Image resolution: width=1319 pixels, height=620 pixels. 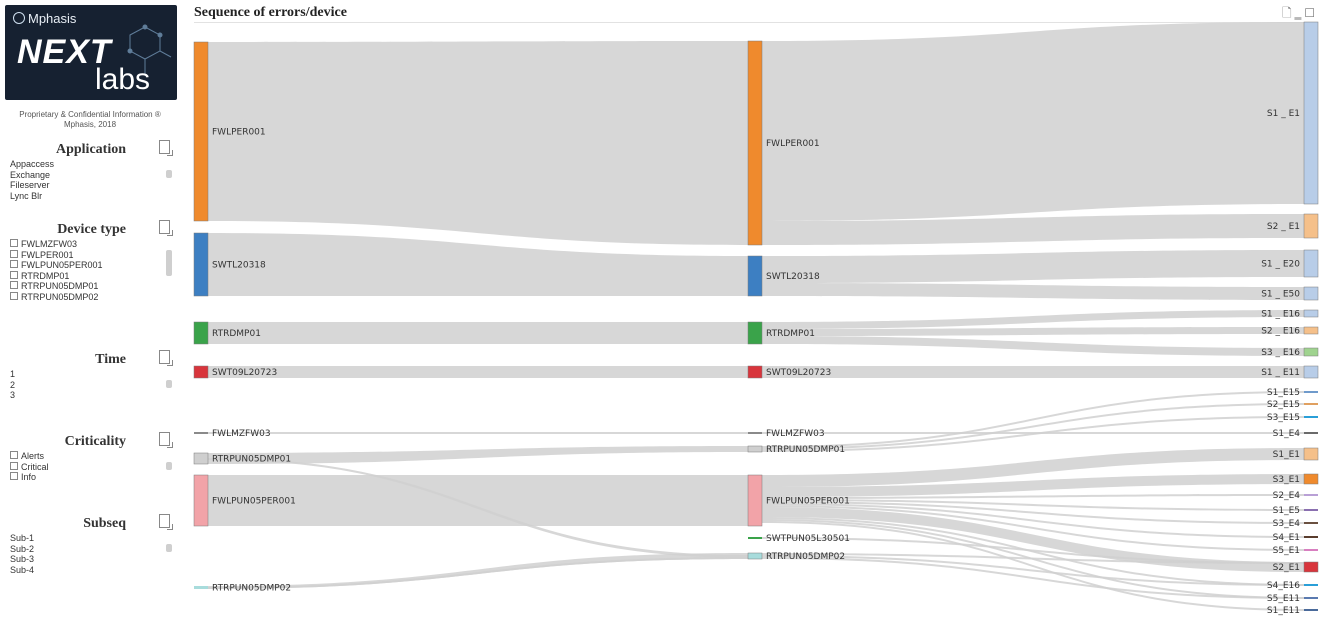 What do you see at coordinates (22, 570) in the screenshot?
I see `filter-option: Sub-4` at bounding box center [22, 570].